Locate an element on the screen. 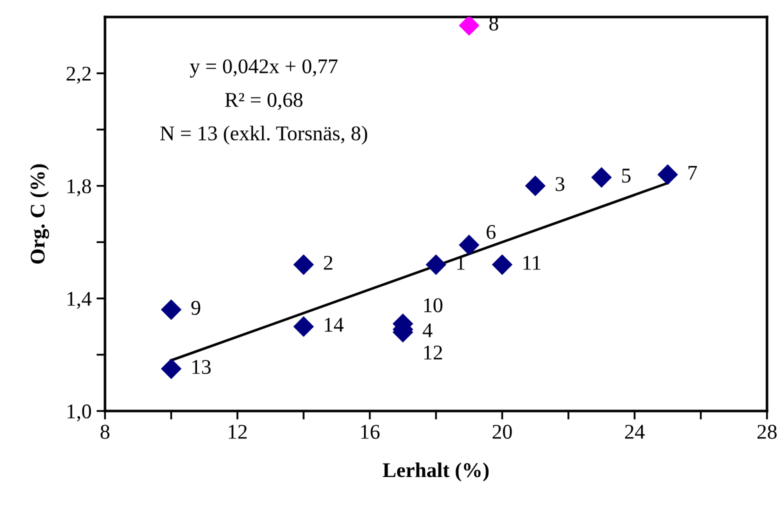  annotation: 4 is located at coordinates (427, 330).